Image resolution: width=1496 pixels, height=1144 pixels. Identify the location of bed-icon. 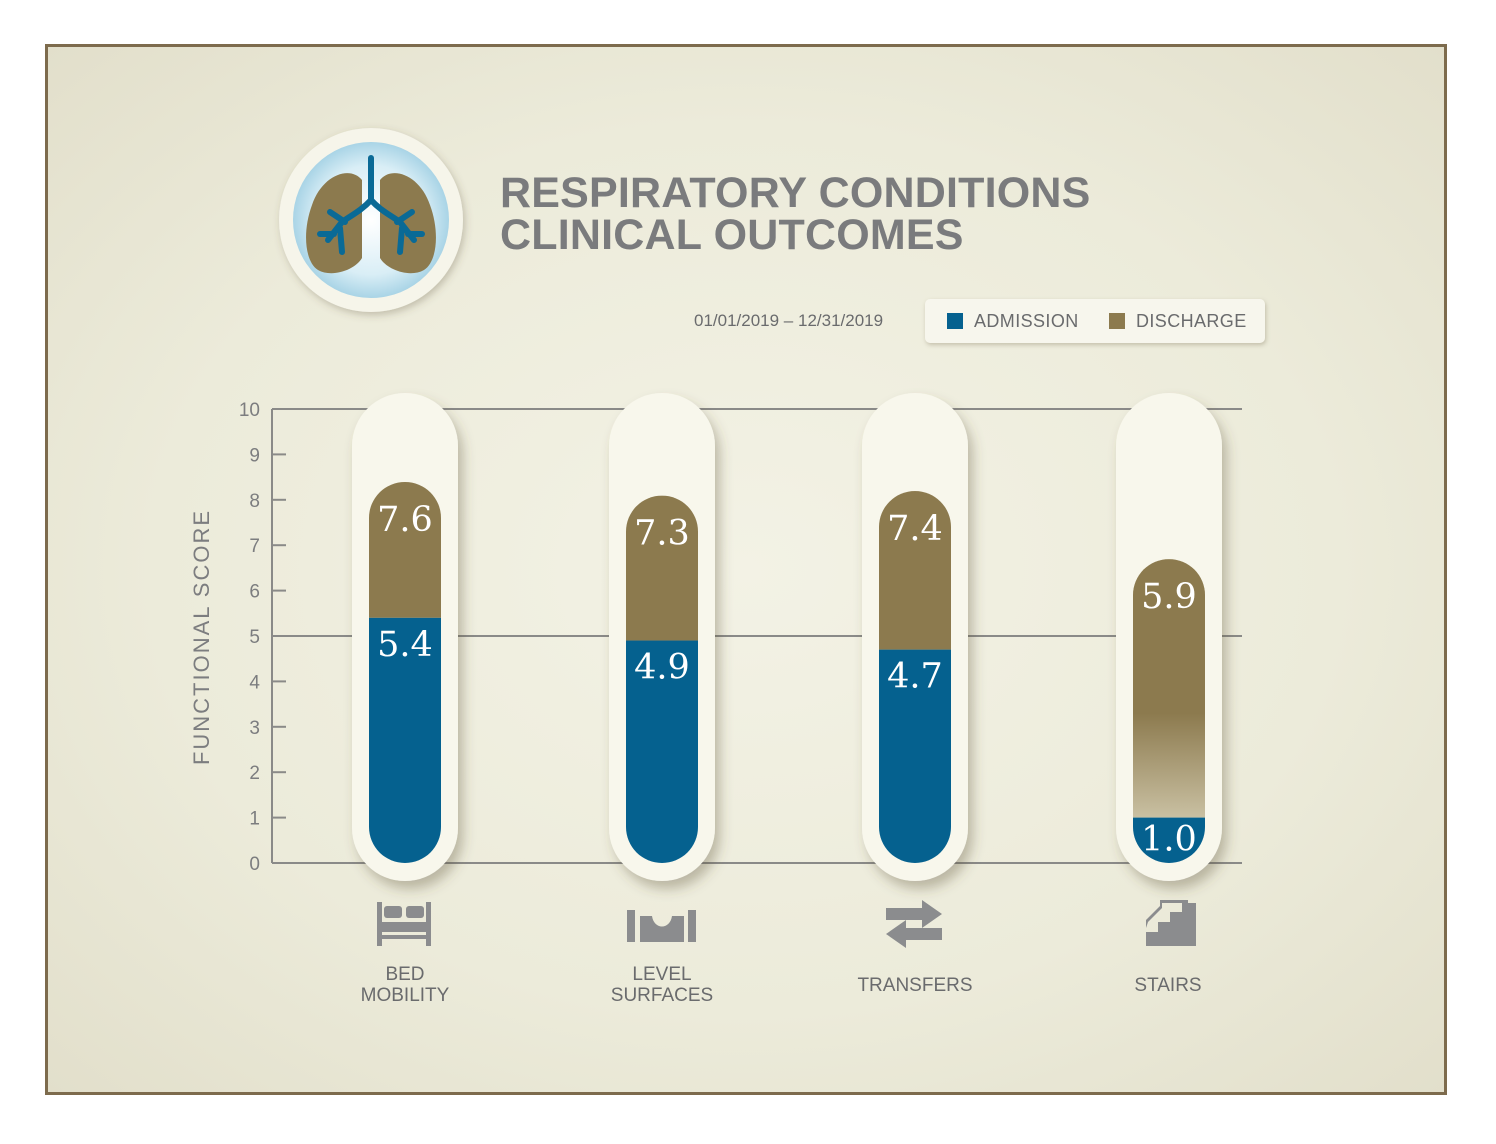
(404, 924).